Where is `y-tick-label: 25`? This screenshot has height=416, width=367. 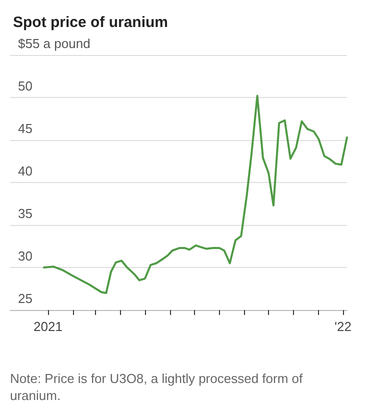
y-tick-label: 25 is located at coordinates (25, 298).